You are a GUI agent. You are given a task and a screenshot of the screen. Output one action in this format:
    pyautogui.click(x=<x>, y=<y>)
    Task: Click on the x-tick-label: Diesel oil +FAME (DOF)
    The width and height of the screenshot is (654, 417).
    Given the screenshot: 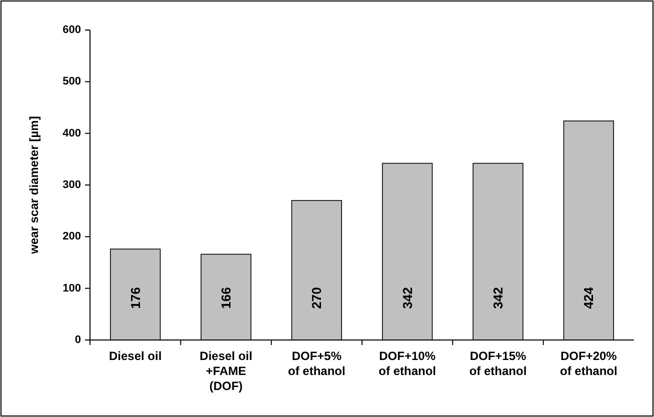 What is the action you would take?
    pyautogui.click(x=226, y=371)
    